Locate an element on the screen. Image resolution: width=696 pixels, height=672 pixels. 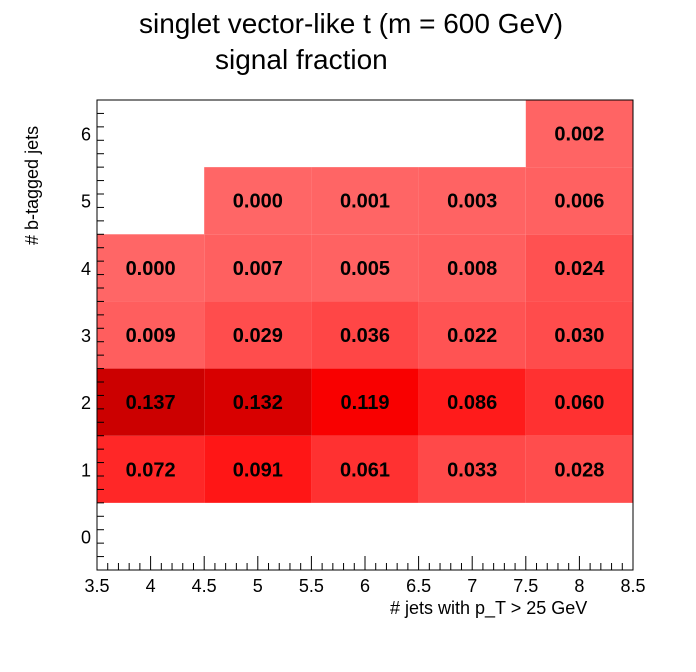
x-tick-label: 6.5 is located at coordinates (418, 586).